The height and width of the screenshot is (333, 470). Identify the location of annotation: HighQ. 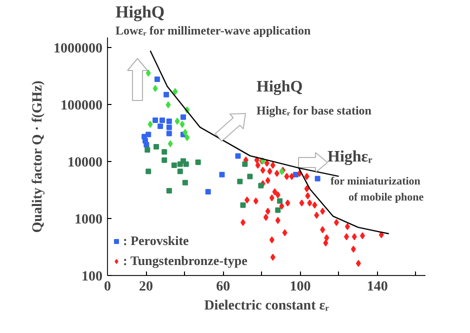
(279, 87).